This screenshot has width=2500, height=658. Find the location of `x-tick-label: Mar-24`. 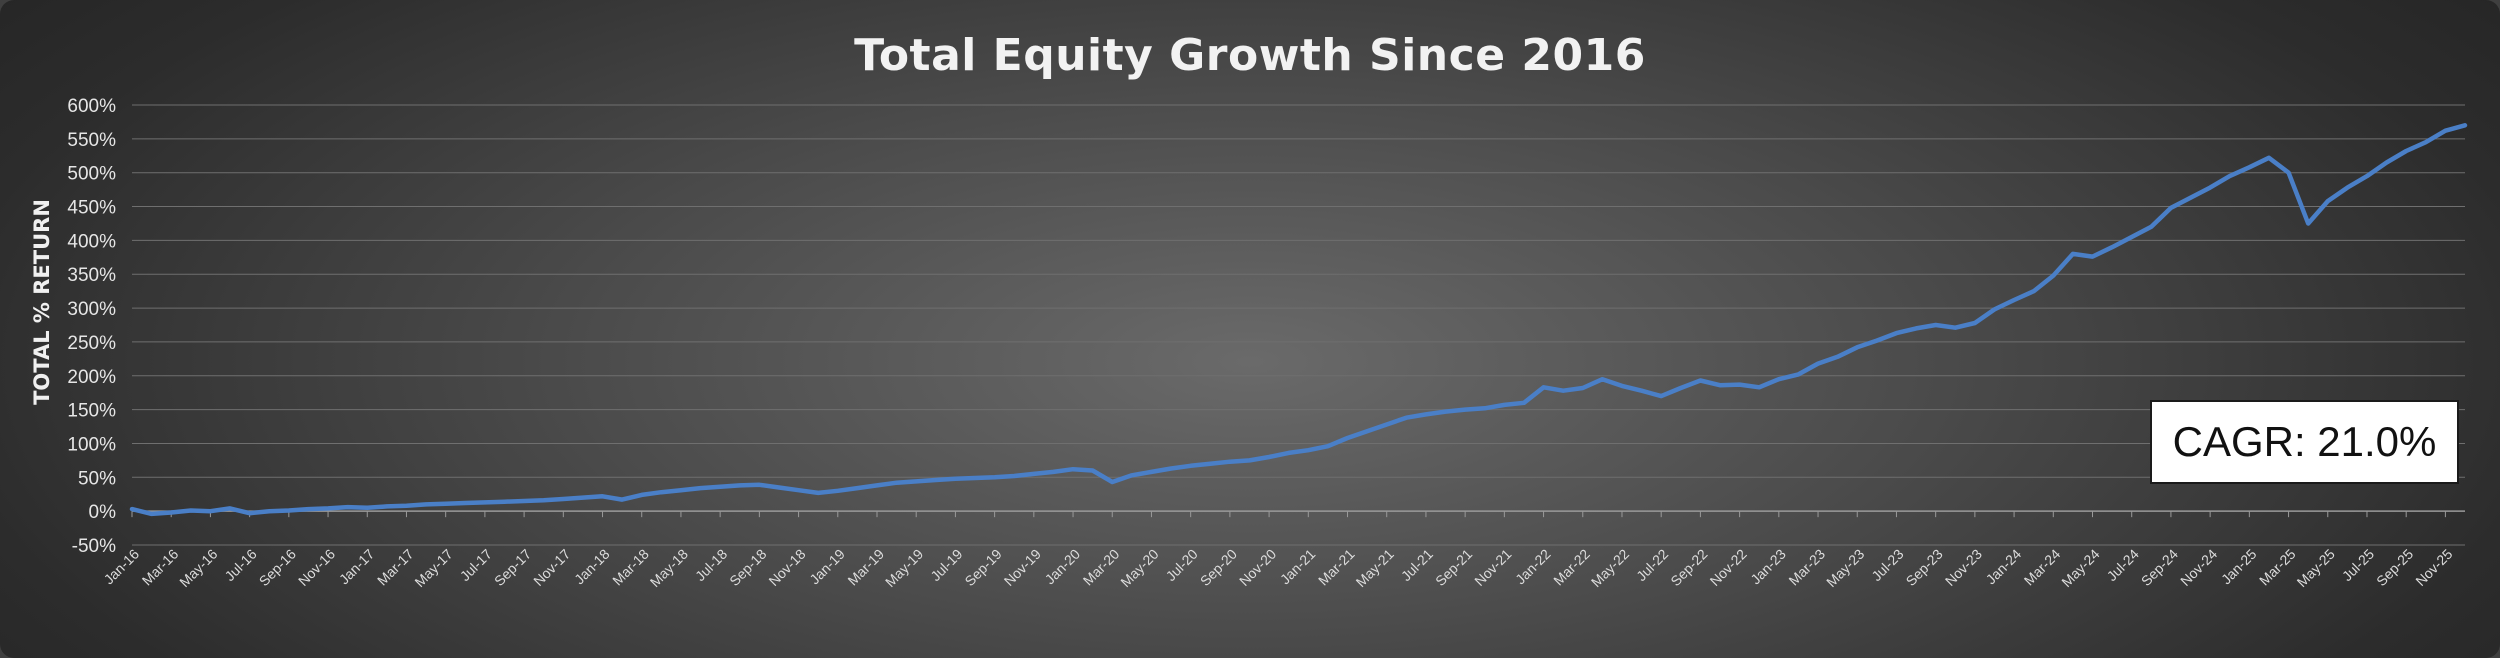

x-tick-label: Mar-24 is located at coordinates (2042, 567).